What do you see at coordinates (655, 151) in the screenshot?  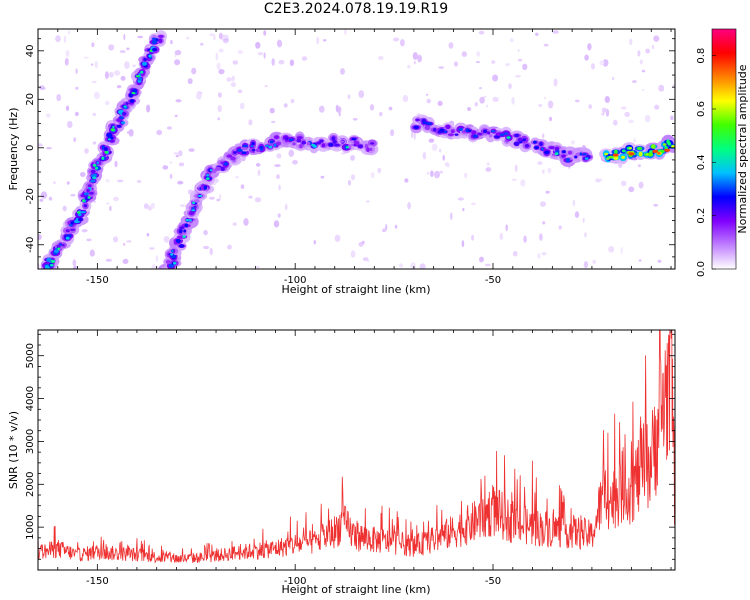 I see `heatmap-peak` at bounding box center [655, 151].